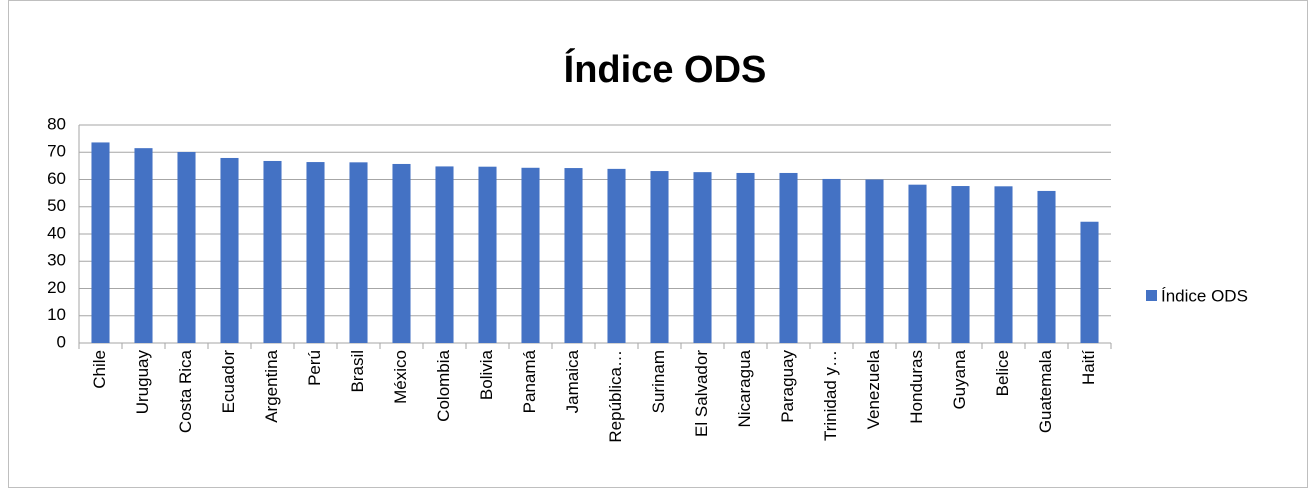 This screenshot has width=1309, height=489. I want to click on y-tick-label: 10, so click(56, 314).